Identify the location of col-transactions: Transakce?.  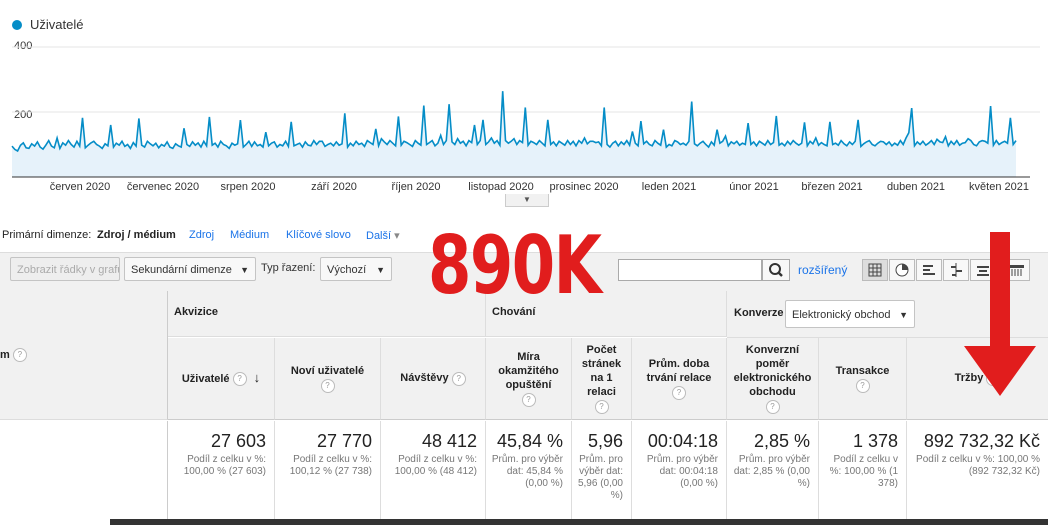
(863, 379).